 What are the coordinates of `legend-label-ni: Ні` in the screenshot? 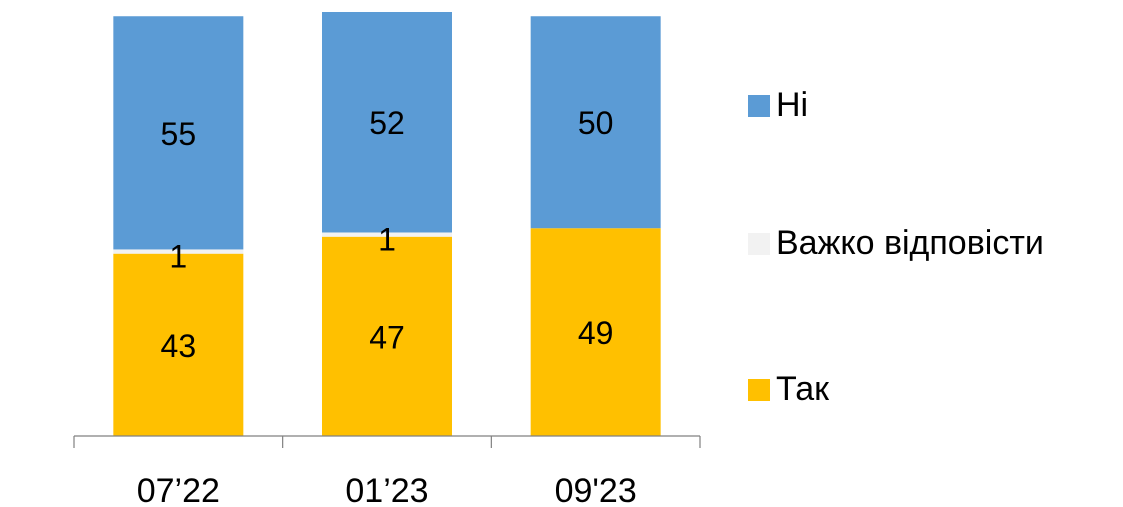 It's located at (792, 105).